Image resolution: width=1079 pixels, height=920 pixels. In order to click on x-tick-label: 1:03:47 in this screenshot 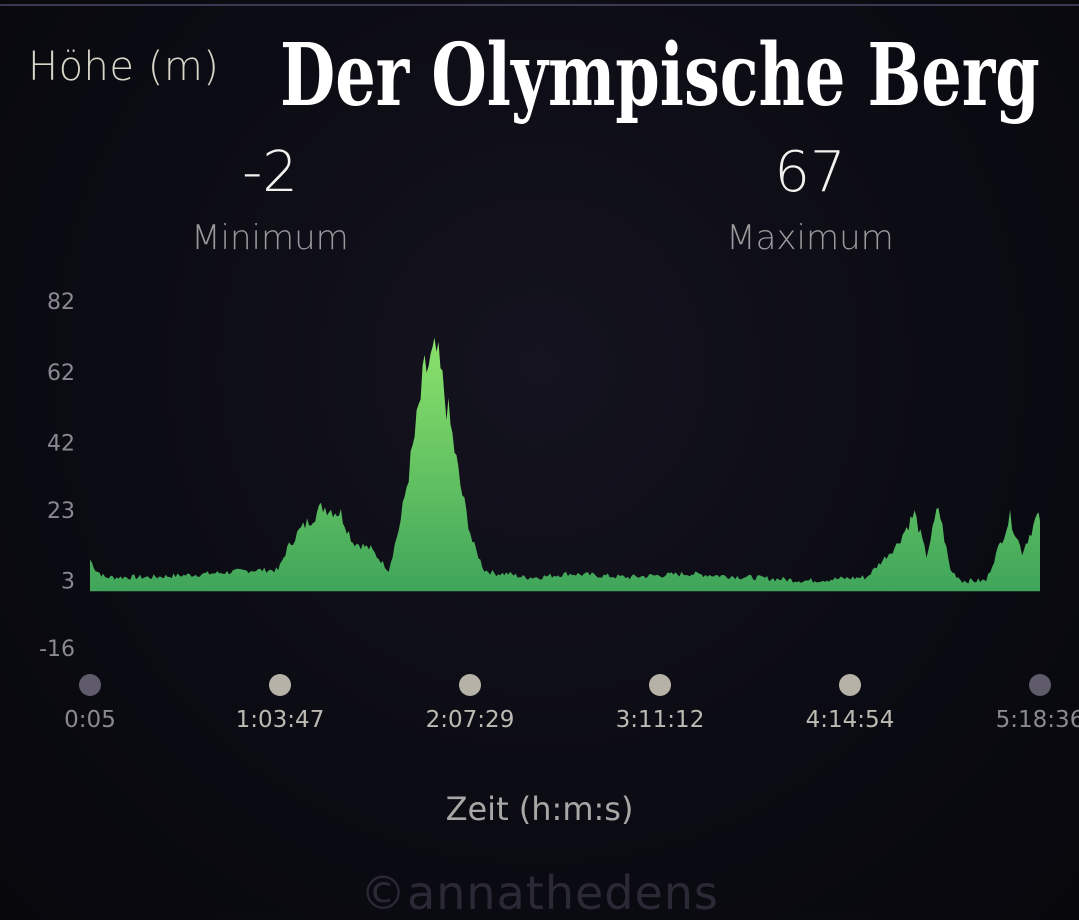, I will do `click(280, 720)`.